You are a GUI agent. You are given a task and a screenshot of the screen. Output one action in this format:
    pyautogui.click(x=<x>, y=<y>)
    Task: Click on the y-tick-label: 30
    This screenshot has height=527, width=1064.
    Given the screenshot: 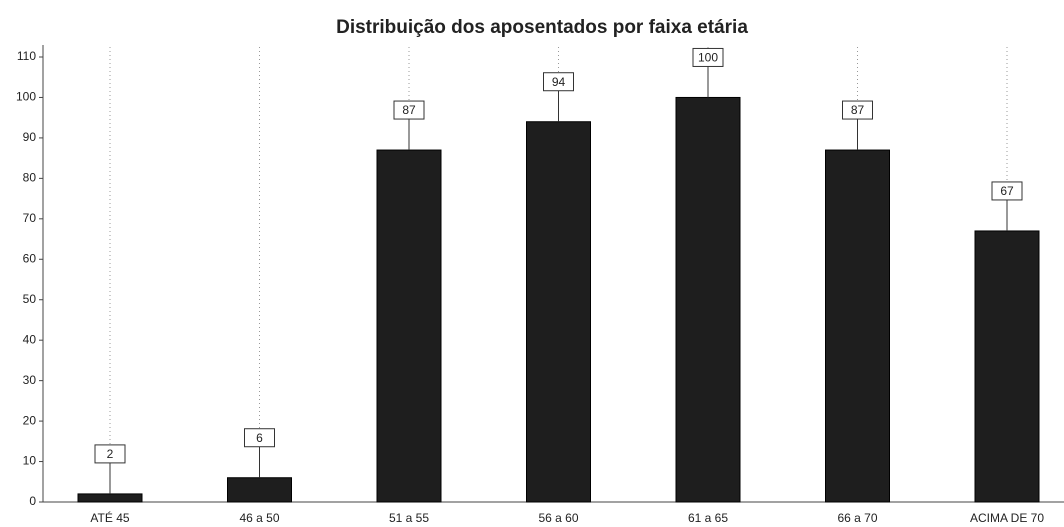 What is the action you would take?
    pyautogui.click(x=30, y=380)
    